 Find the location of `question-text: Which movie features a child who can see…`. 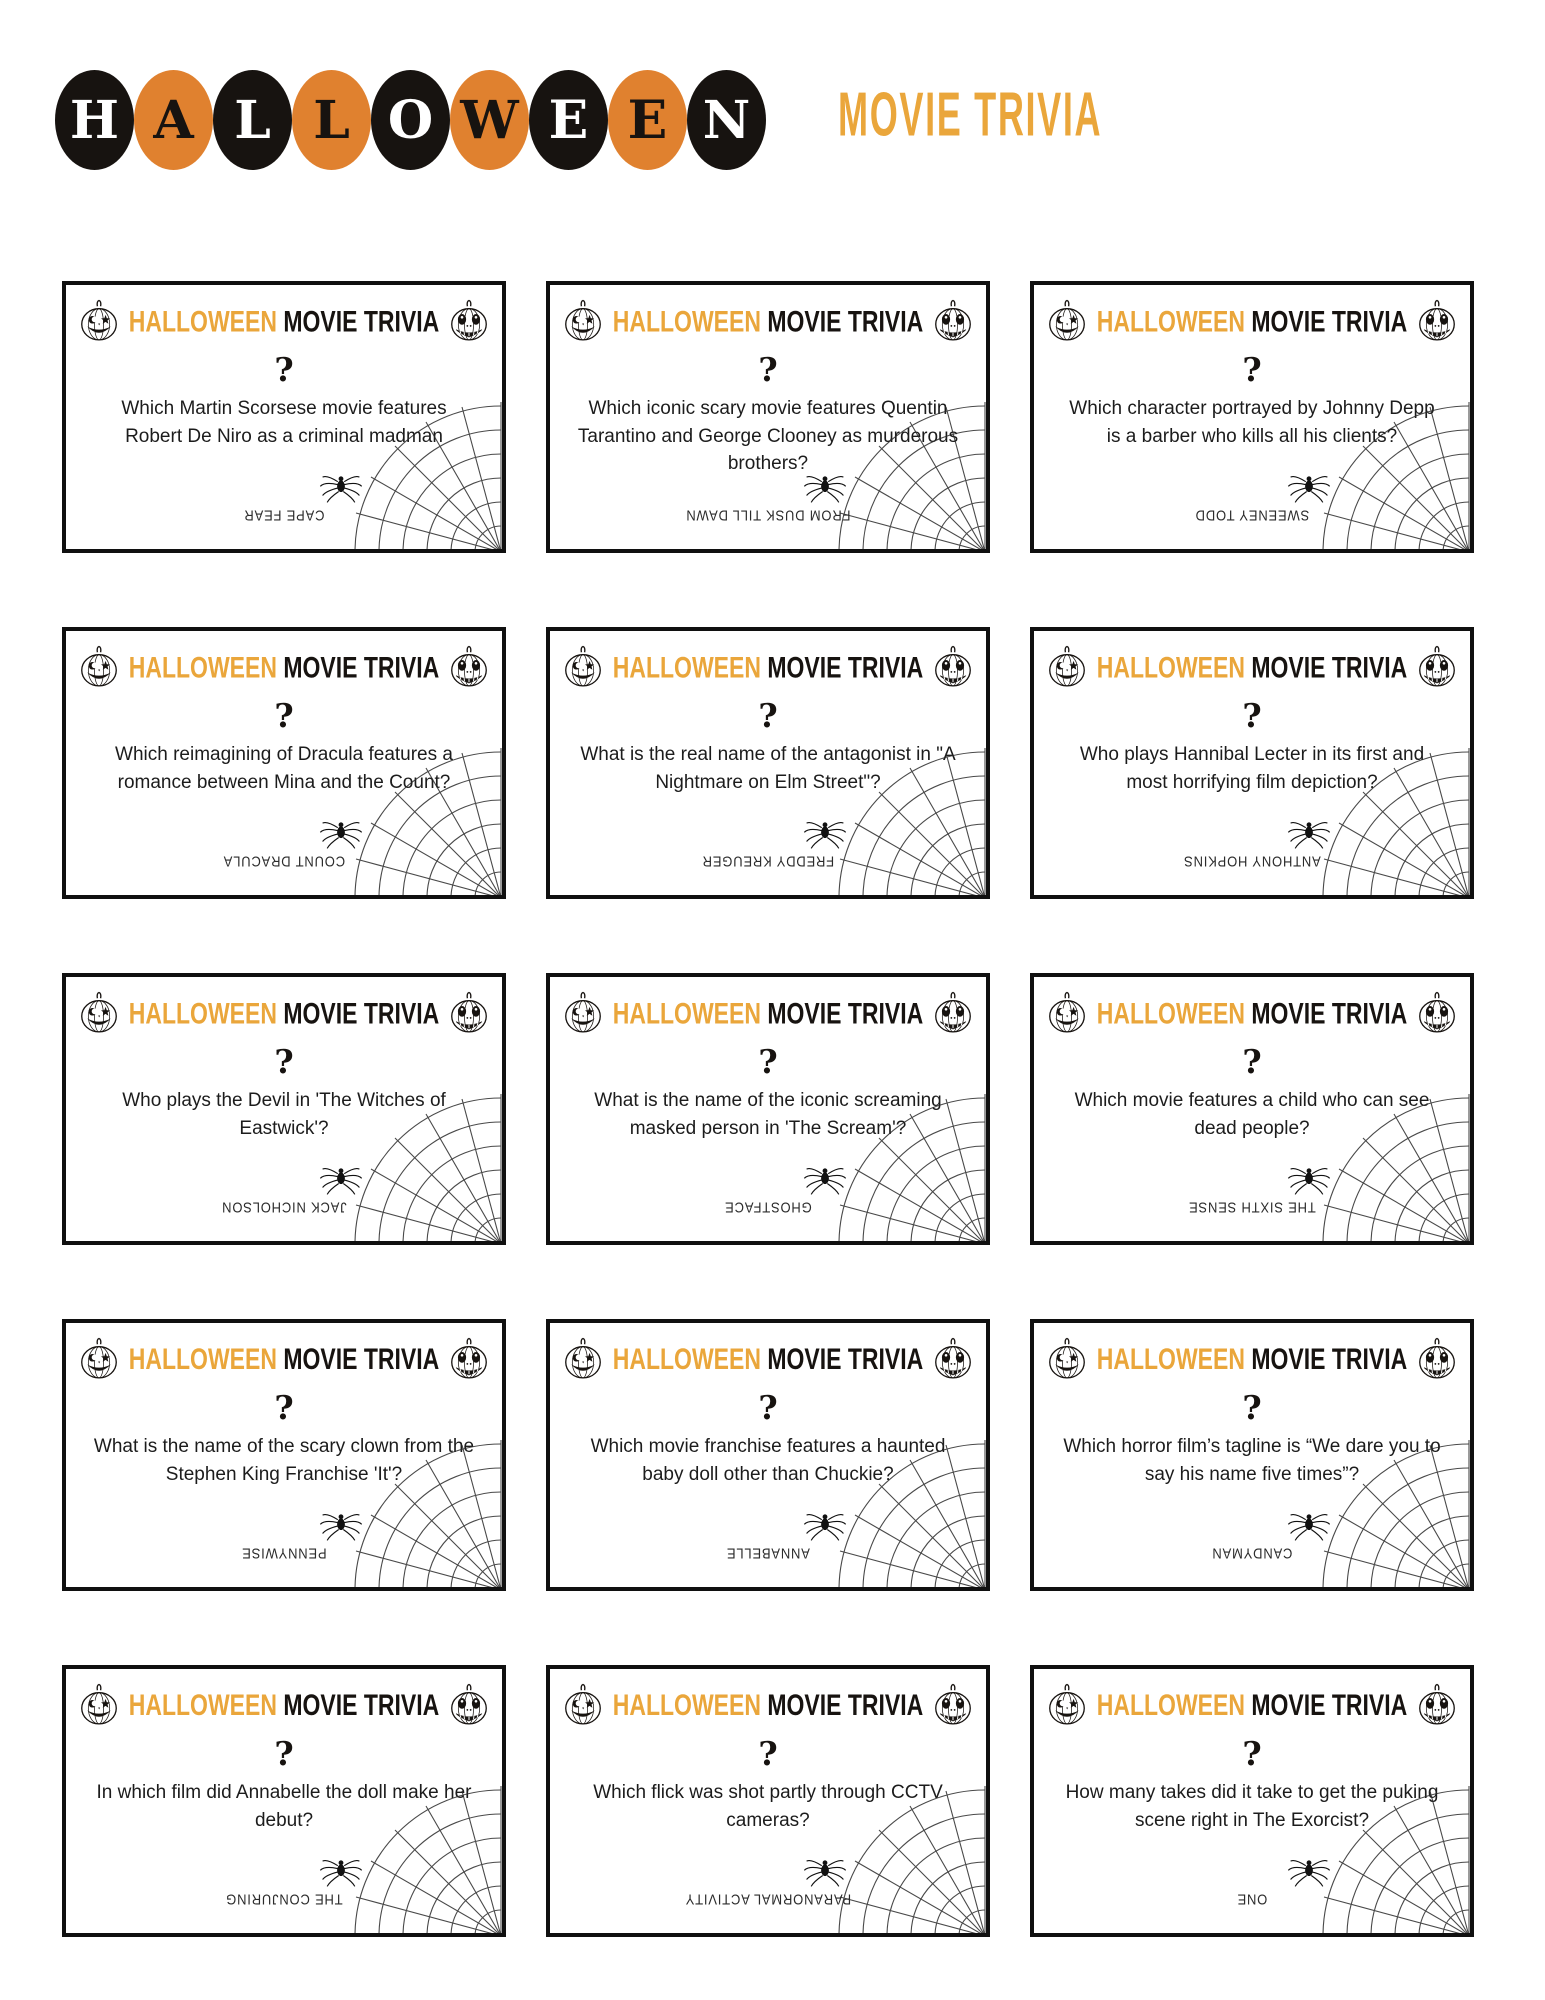

question-text: Which movie features a child who can see… is located at coordinates (1252, 1114).